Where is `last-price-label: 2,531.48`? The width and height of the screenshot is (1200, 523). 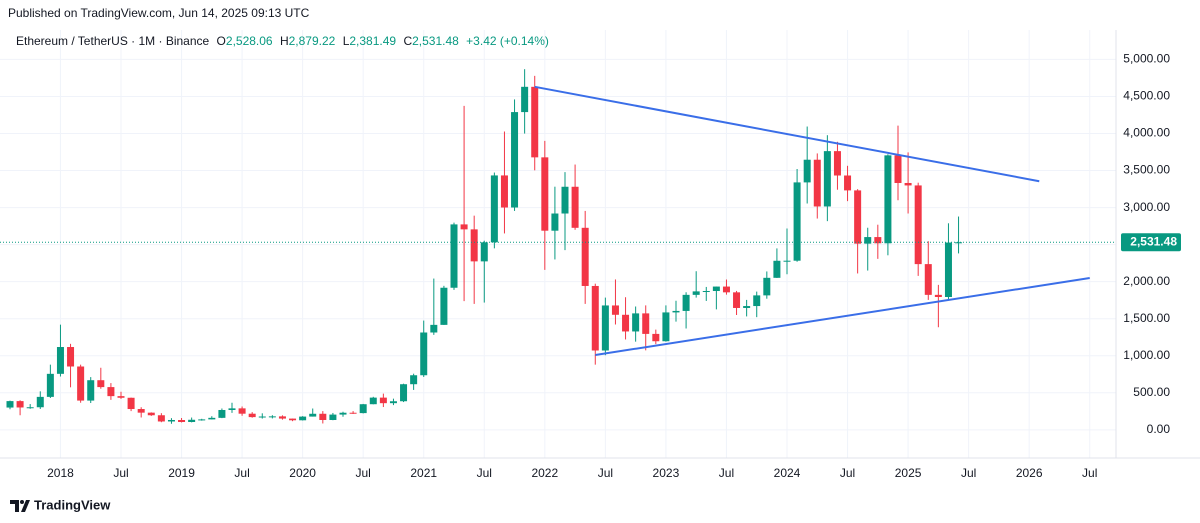 last-price-label: 2,531.48 is located at coordinates (1153, 241).